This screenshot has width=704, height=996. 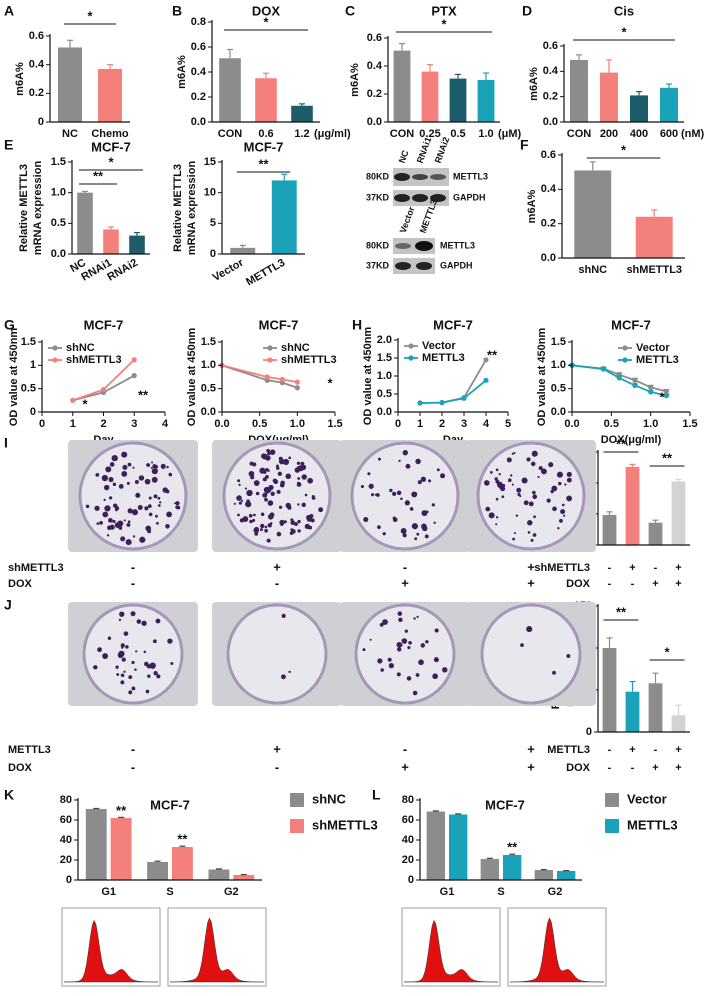 I want to click on panel-letter: D, so click(x=527, y=11).